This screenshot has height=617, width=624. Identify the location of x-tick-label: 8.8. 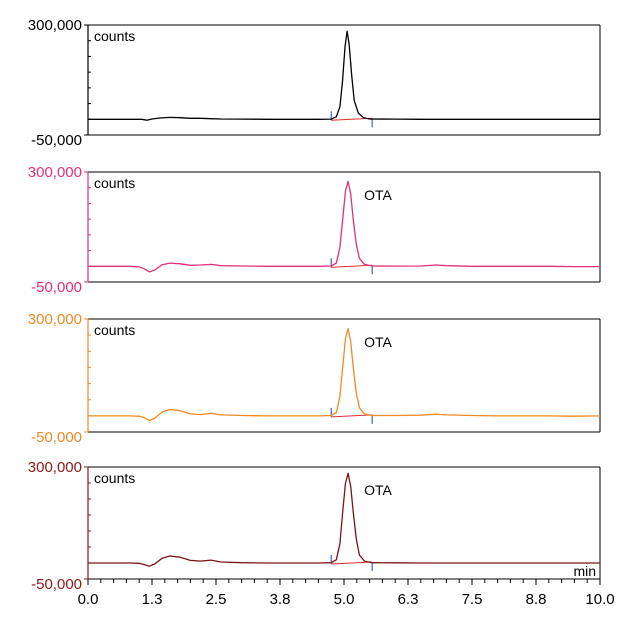
(536, 599).